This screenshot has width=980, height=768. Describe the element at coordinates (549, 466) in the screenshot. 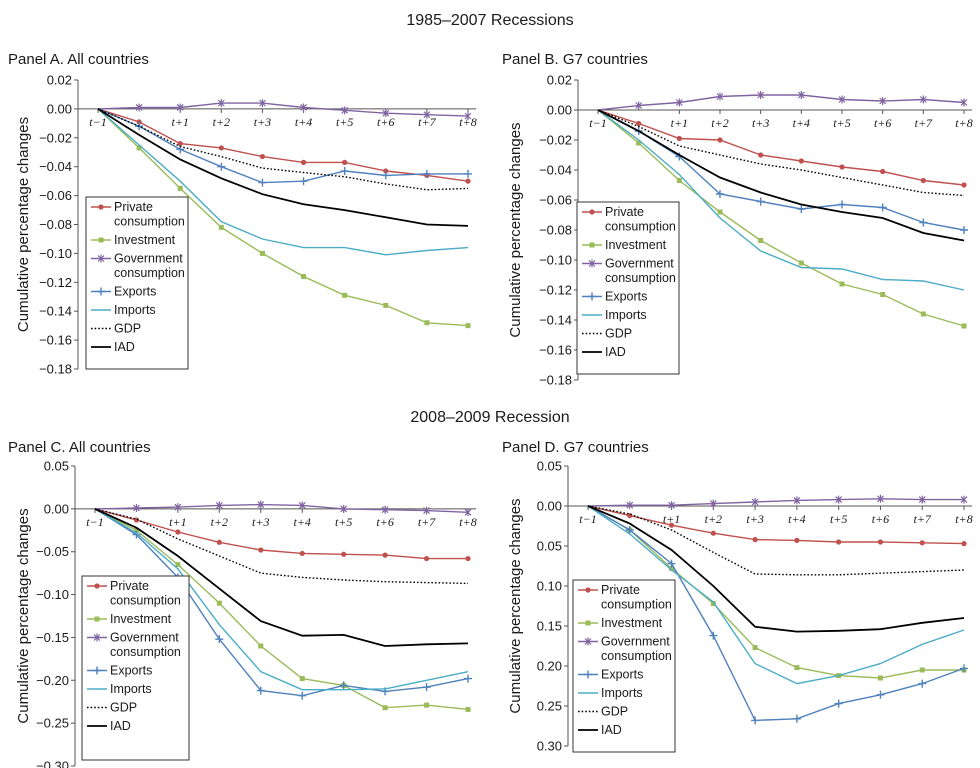

I see `y-tick-label: 0.05` at that location.